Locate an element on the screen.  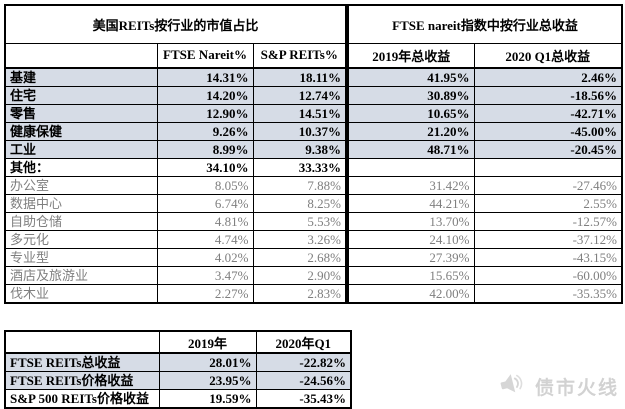
ftse-nareit-share-cell: 14.31% is located at coordinates (205, 77).